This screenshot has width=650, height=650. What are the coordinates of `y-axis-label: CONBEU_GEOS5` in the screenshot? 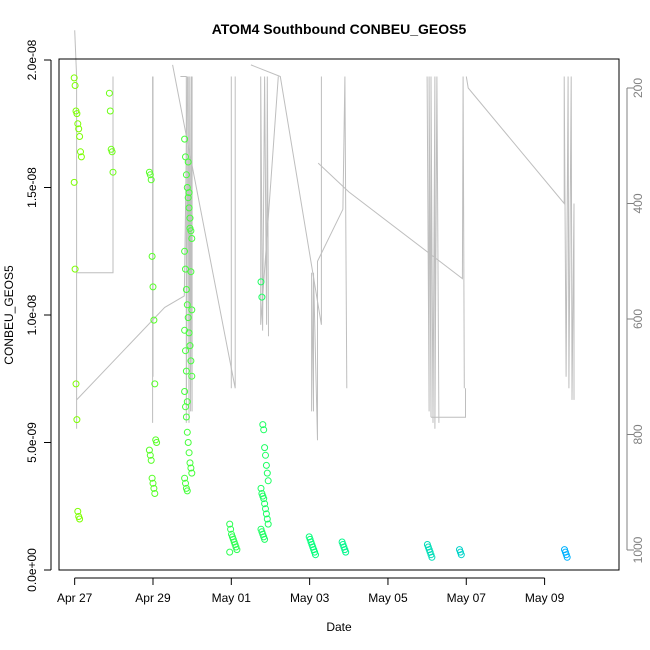 It's located at (9, 315).